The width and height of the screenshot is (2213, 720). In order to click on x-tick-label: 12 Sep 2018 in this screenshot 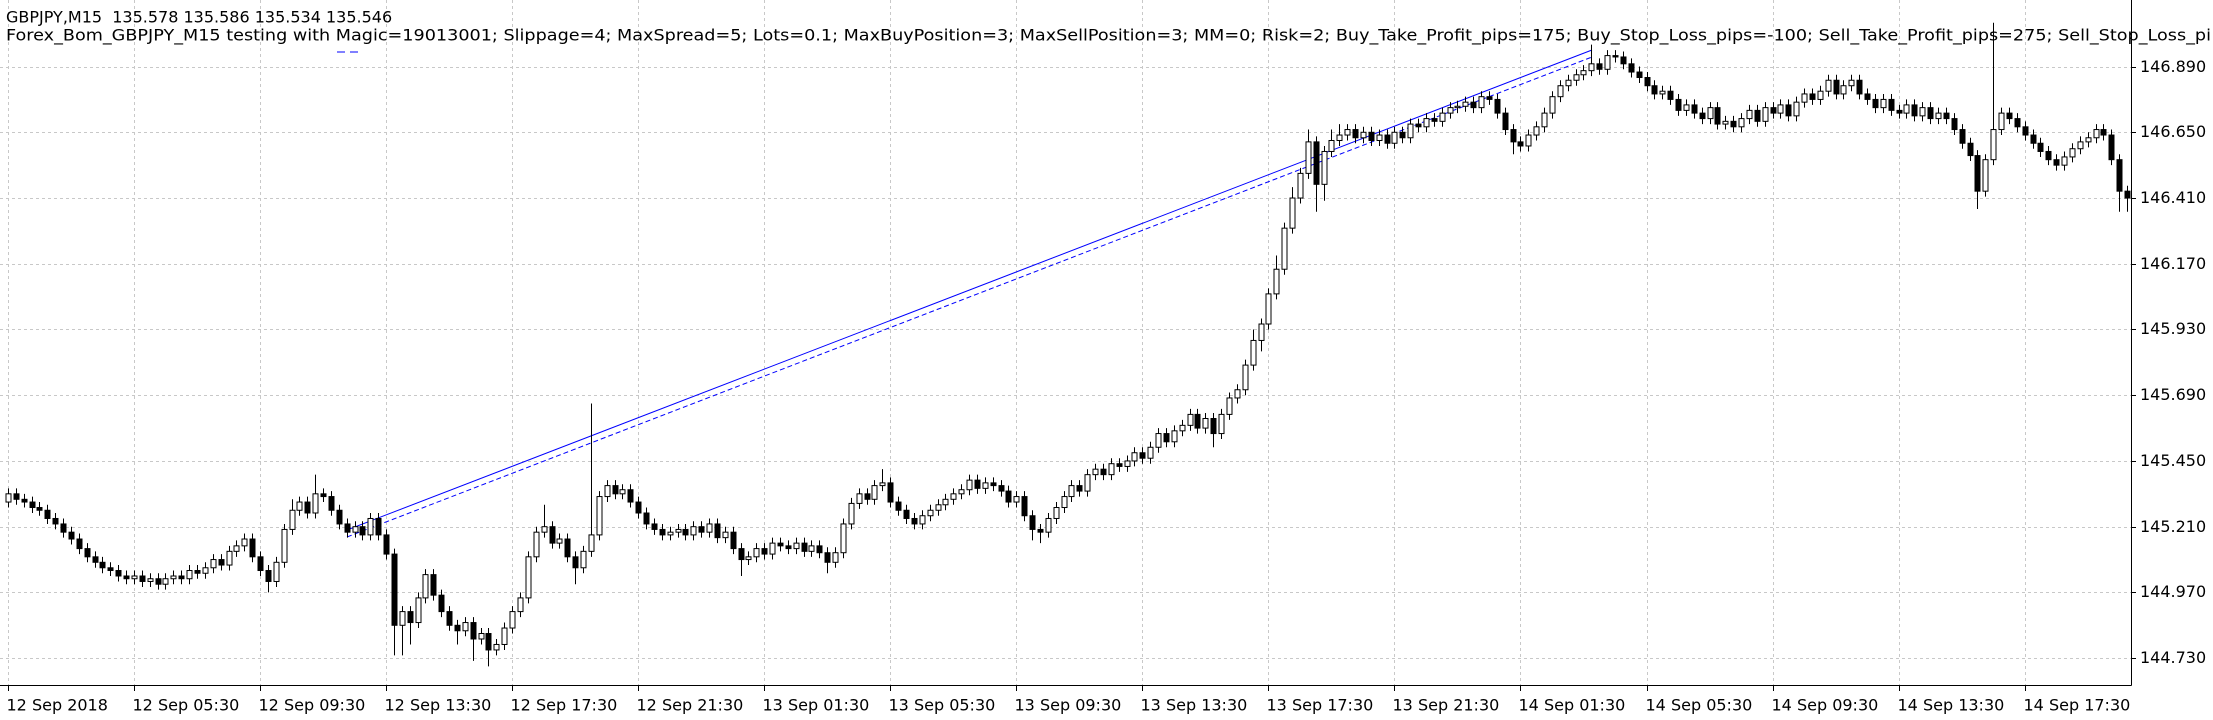, I will do `click(57, 705)`.